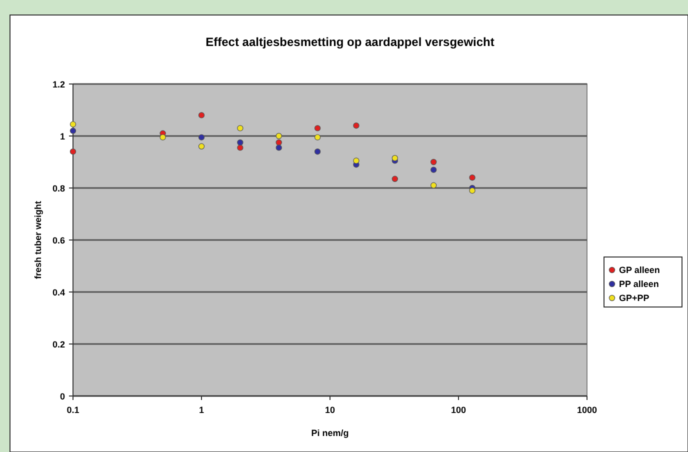 The image size is (688, 452). What do you see at coordinates (330, 433) in the screenshot?
I see `x-axis-title: Pi nem/g` at bounding box center [330, 433].